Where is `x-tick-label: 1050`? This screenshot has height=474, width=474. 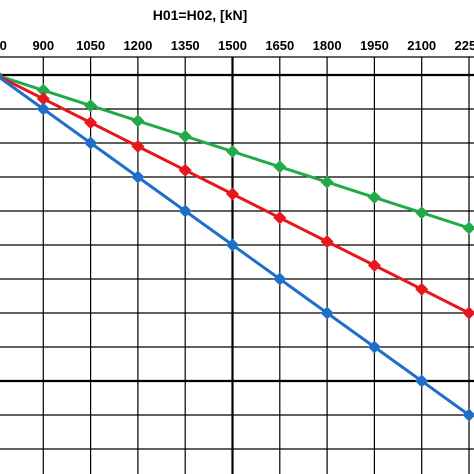
x-tick-label: 1050 is located at coordinates (90, 45).